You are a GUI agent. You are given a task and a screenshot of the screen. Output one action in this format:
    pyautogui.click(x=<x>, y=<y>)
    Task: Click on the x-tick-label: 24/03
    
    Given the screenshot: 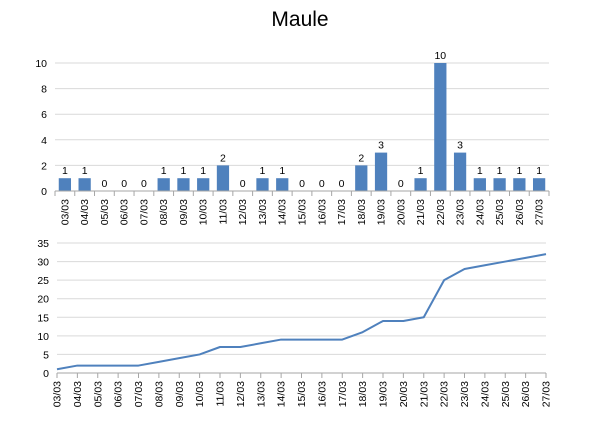 What is the action you would take?
    pyautogui.click(x=480, y=212)
    